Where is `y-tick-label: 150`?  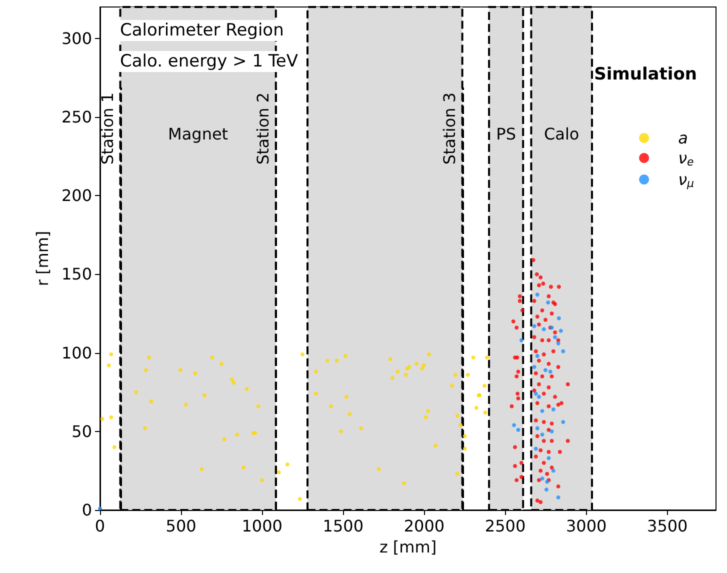 y-tick-label: 150 is located at coordinates (76, 274).